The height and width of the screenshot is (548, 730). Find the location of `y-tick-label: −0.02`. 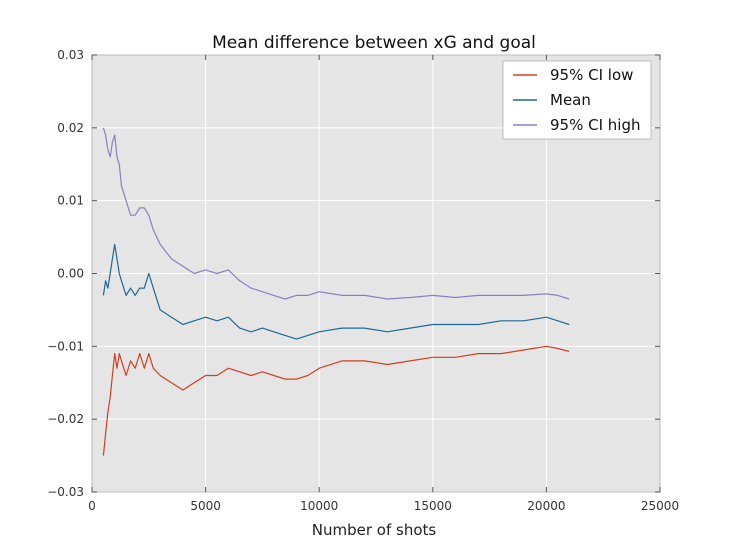

y-tick-label: −0.02 is located at coordinates (65, 419).